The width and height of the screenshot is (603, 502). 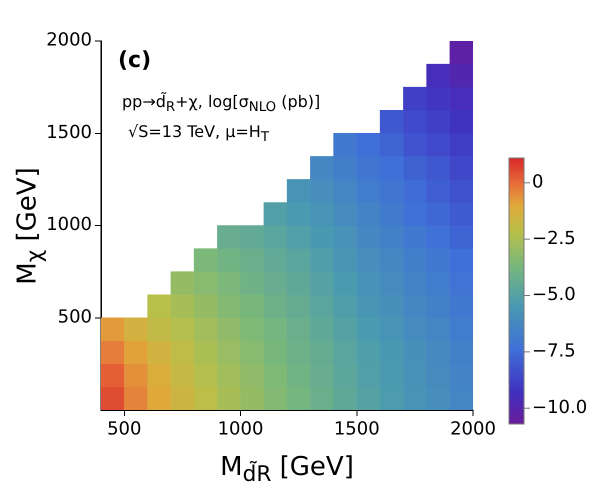 What do you see at coordinates (241, 429) in the screenshot?
I see `x-tick-label: 1000` at bounding box center [241, 429].